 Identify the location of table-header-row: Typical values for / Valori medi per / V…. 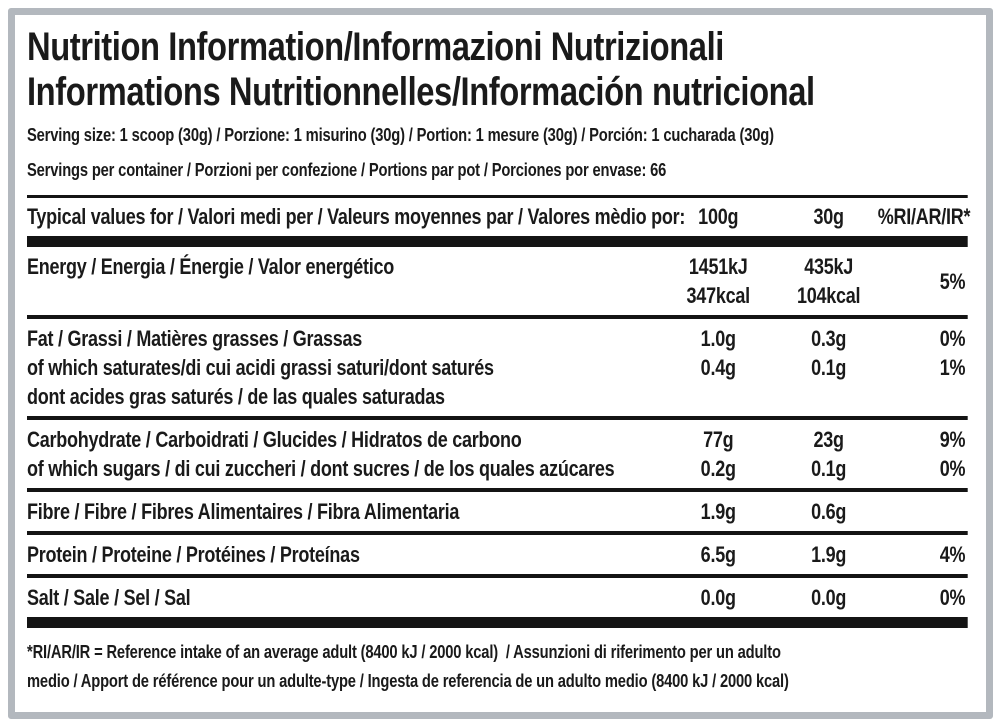
(499, 217).